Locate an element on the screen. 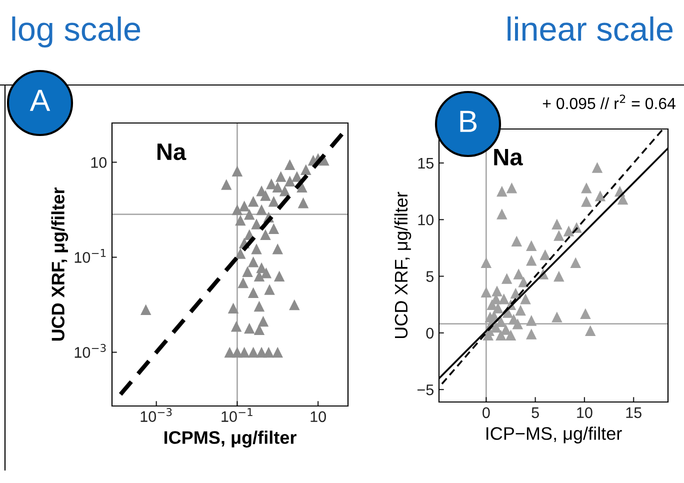  x-tick-label: 10$^{−3}$ is located at coordinates (156, 415).